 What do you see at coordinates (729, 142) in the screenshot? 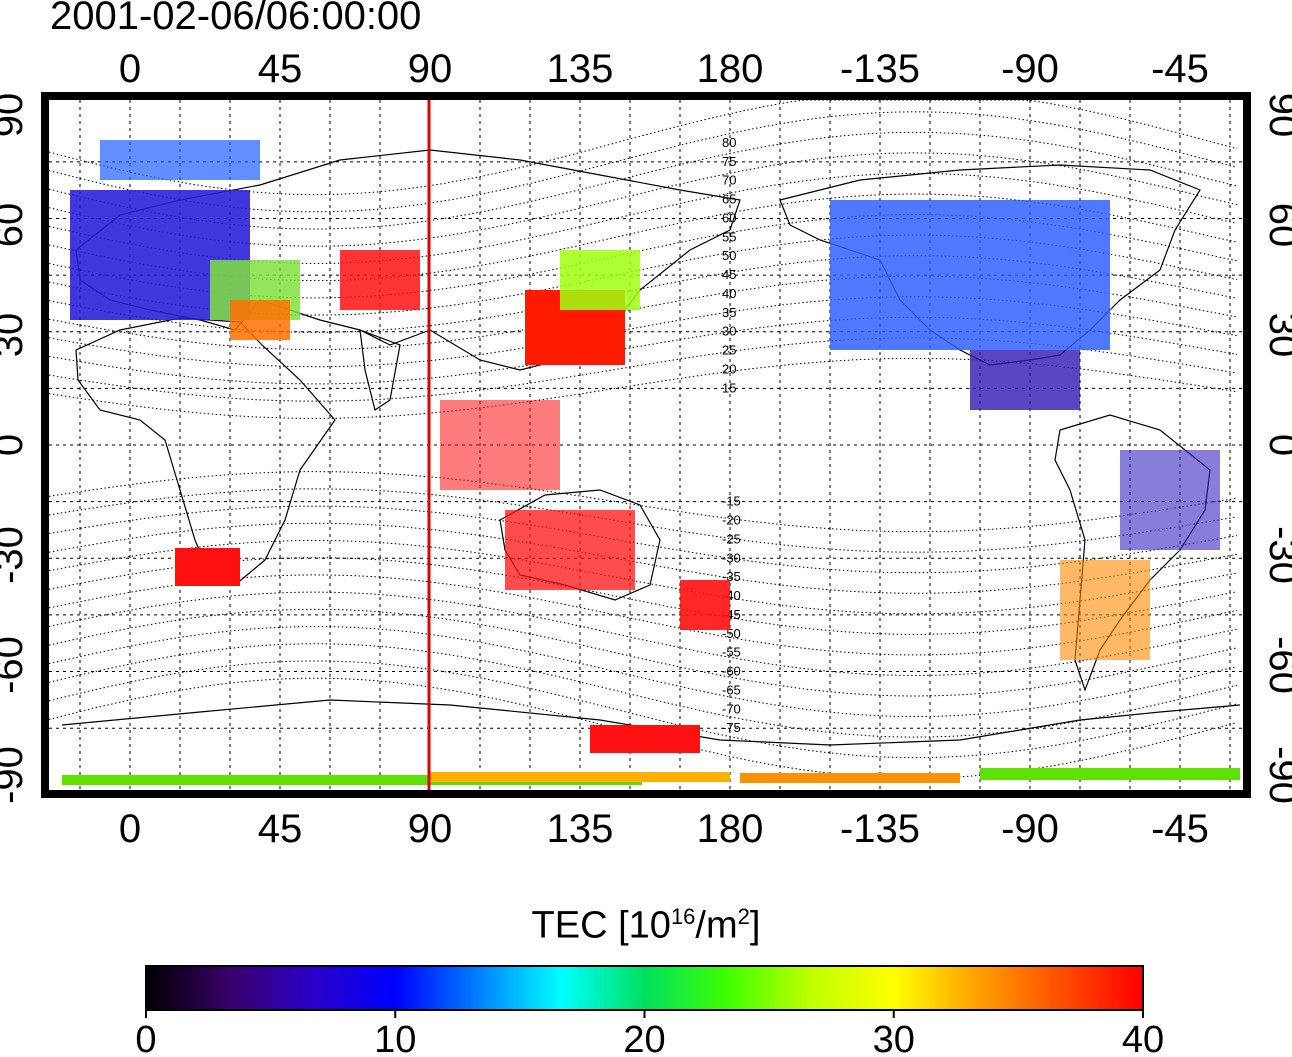
I see `contour-label: 80` at bounding box center [729, 142].